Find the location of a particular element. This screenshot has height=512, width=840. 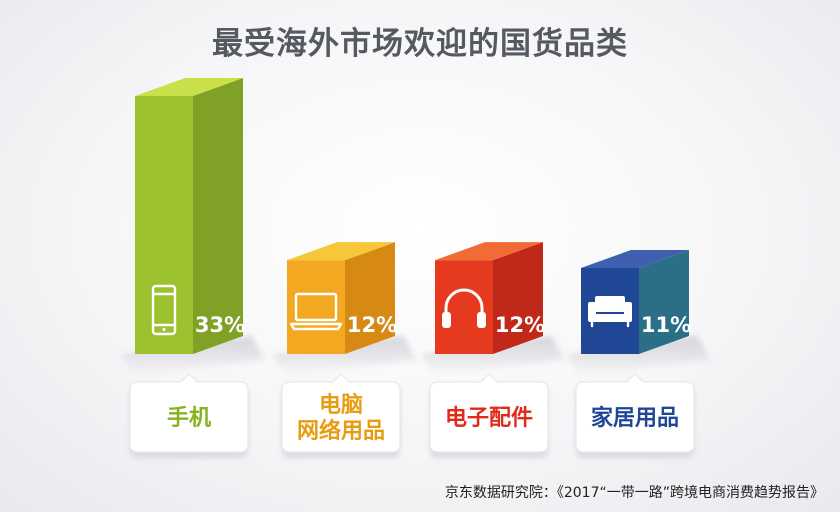

category-label-text: 家居用品 is located at coordinates (635, 418).